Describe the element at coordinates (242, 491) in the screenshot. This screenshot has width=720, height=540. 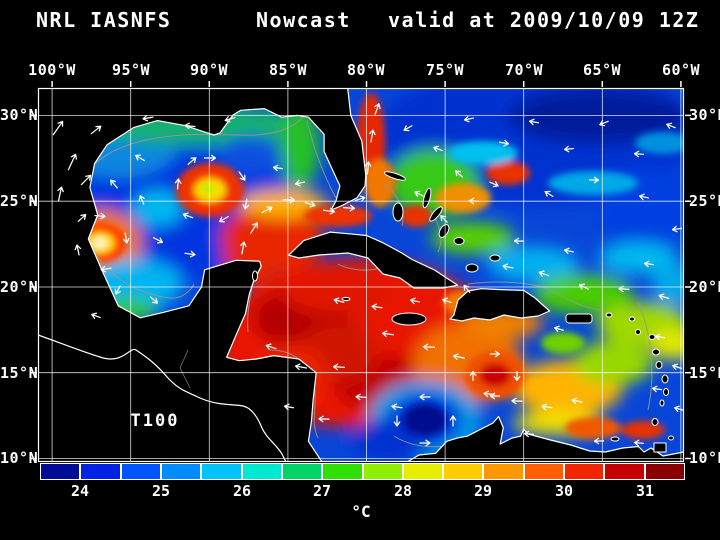
I see `colorbar-tick: 26` at that location.